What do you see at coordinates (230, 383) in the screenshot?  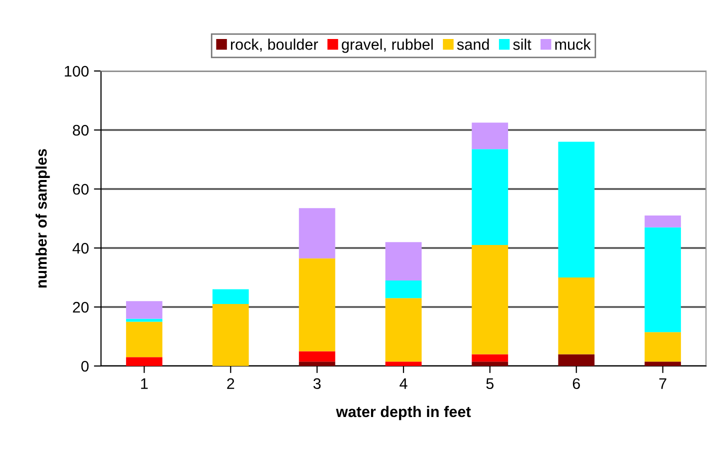 I see `x-tick-label: 2` at bounding box center [230, 383].